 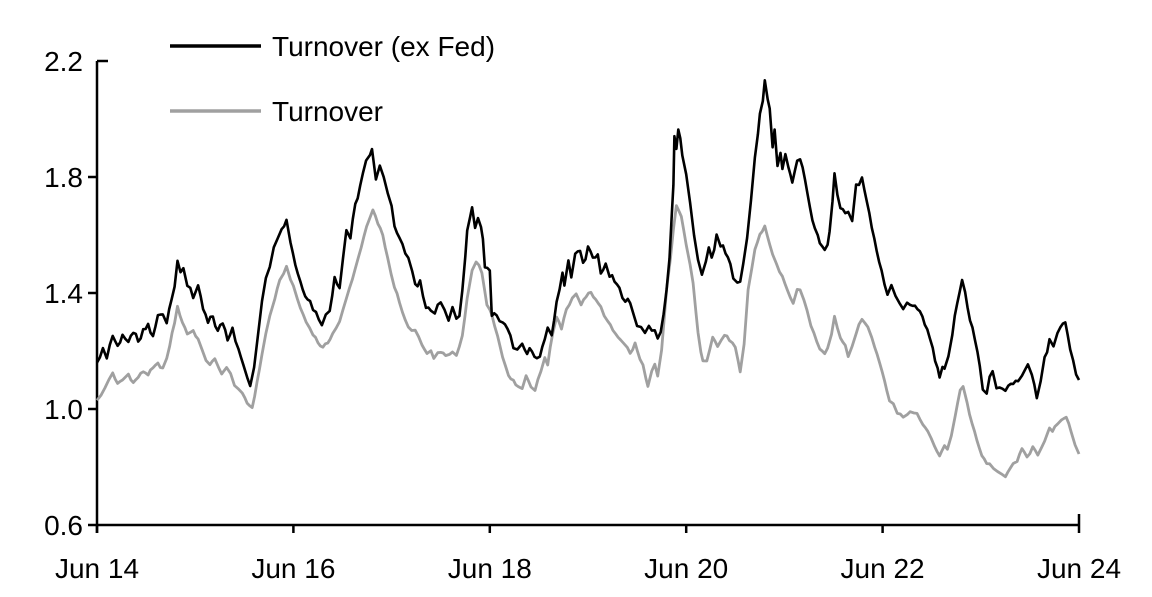 I want to click on x-tick-label: Jun 20, so click(x=686, y=568).